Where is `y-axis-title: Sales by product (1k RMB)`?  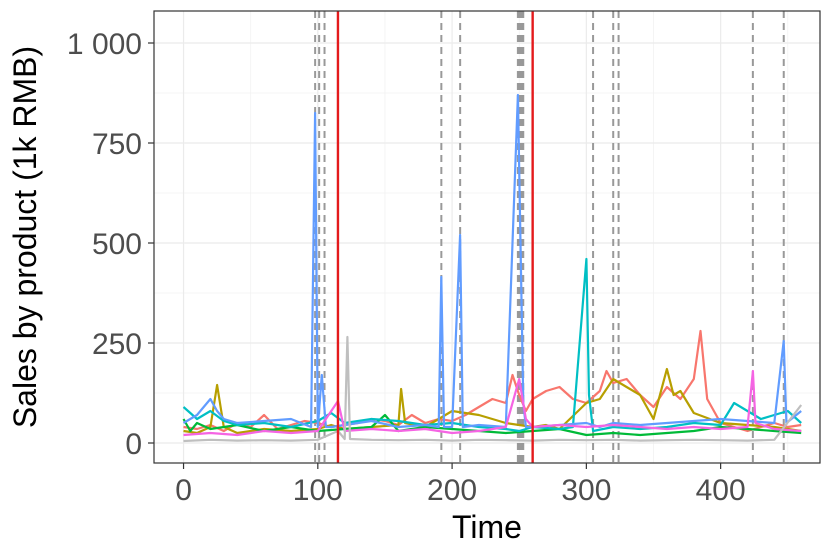 y-axis-title: Sales by product (1k RMB) is located at coordinates (25, 237).